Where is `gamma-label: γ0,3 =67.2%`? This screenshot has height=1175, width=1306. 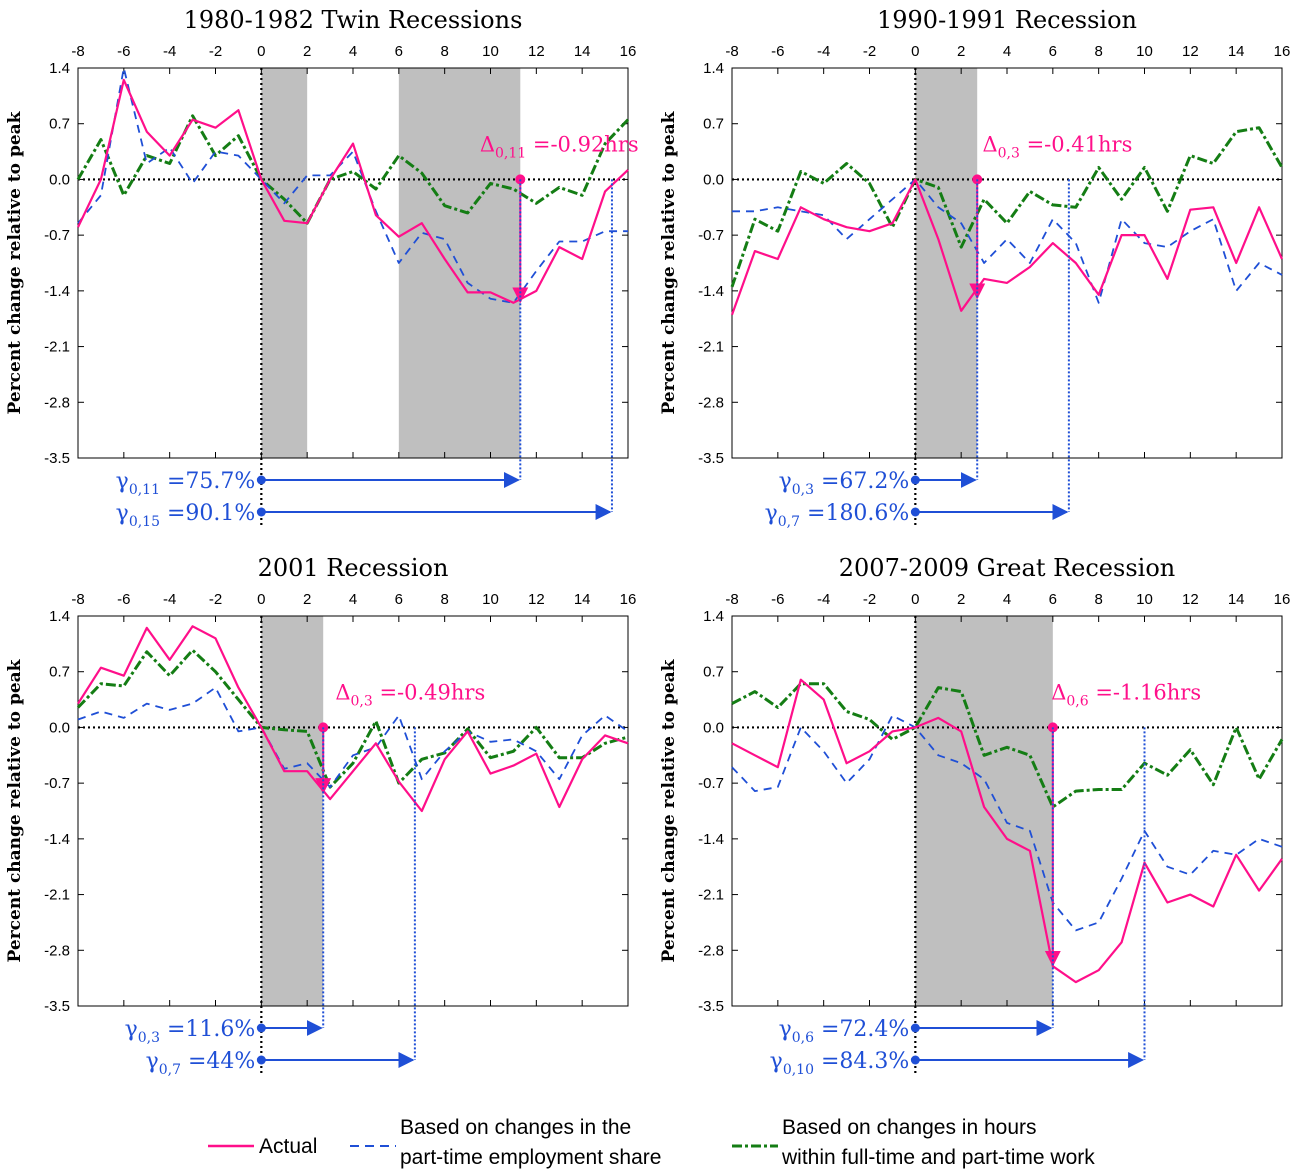 gamma-label: γ0,3 =67.2% is located at coordinates (844, 483).